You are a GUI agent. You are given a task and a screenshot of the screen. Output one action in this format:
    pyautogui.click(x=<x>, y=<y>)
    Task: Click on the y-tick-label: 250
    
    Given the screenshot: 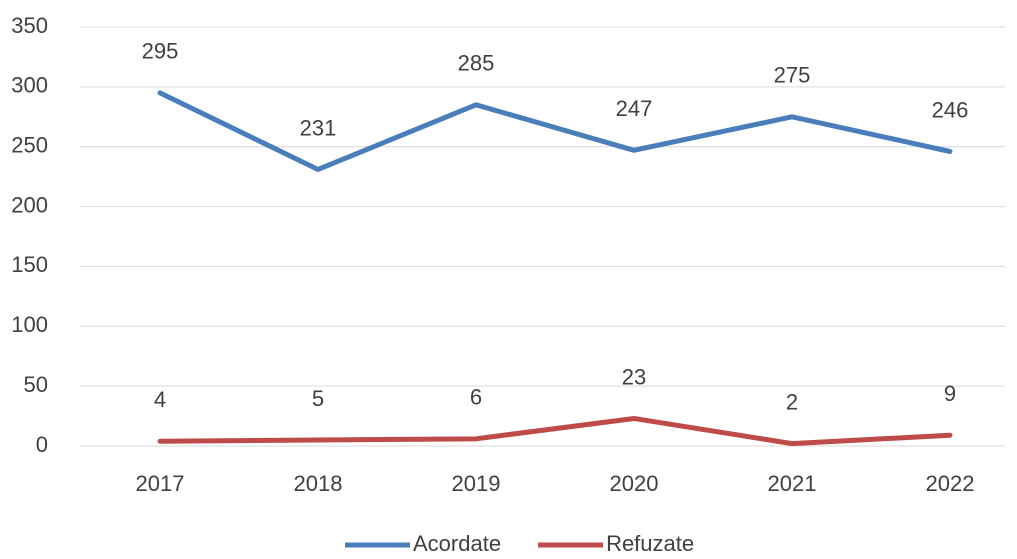 What is the action you would take?
    pyautogui.click(x=29, y=145)
    